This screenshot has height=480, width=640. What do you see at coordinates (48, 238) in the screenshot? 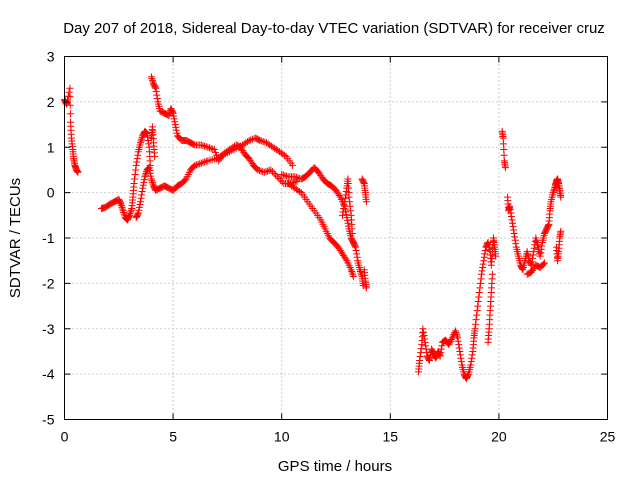
I see `y-tick-label: -1` at bounding box center [48, 238].